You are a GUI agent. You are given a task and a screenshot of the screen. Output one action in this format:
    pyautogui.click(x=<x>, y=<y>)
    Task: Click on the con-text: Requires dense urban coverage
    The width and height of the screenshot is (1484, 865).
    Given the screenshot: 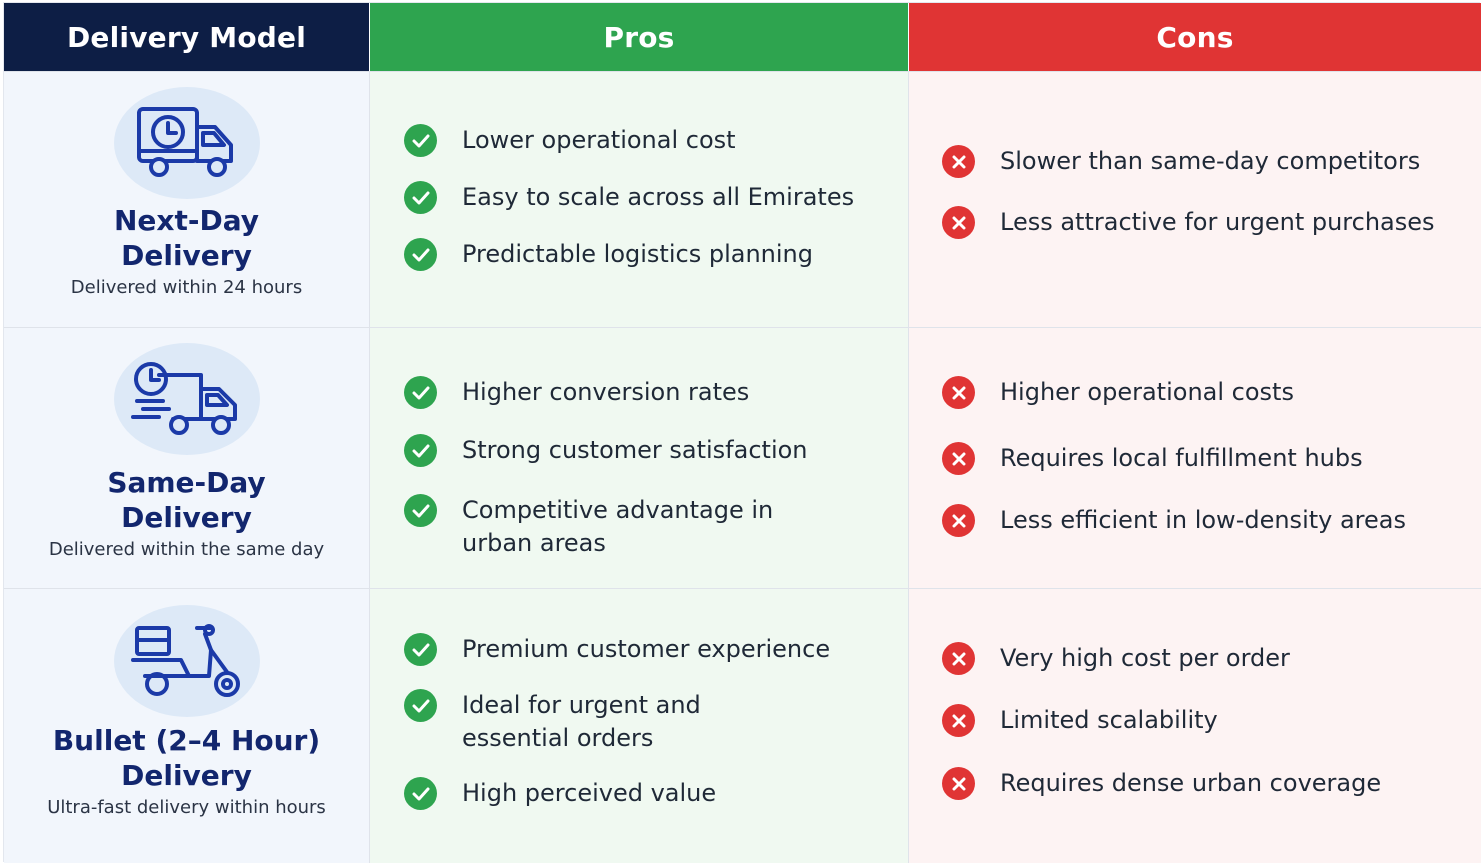 What is the action you would take?
    pyautogui.click(x=1191, y=783)
    